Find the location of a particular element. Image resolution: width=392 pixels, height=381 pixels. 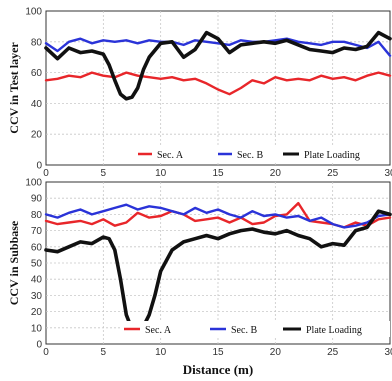

subbase-x-tick-0: 0 is located at coordinates (46, 352).